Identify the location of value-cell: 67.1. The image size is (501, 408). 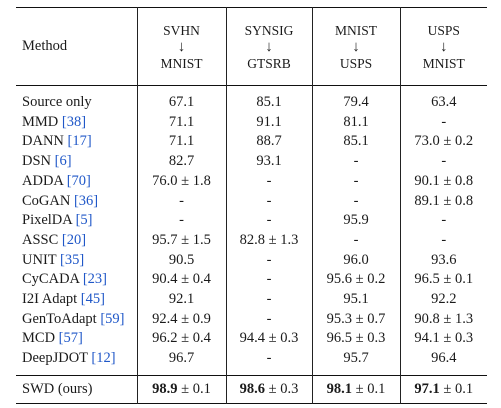
(181, 103).